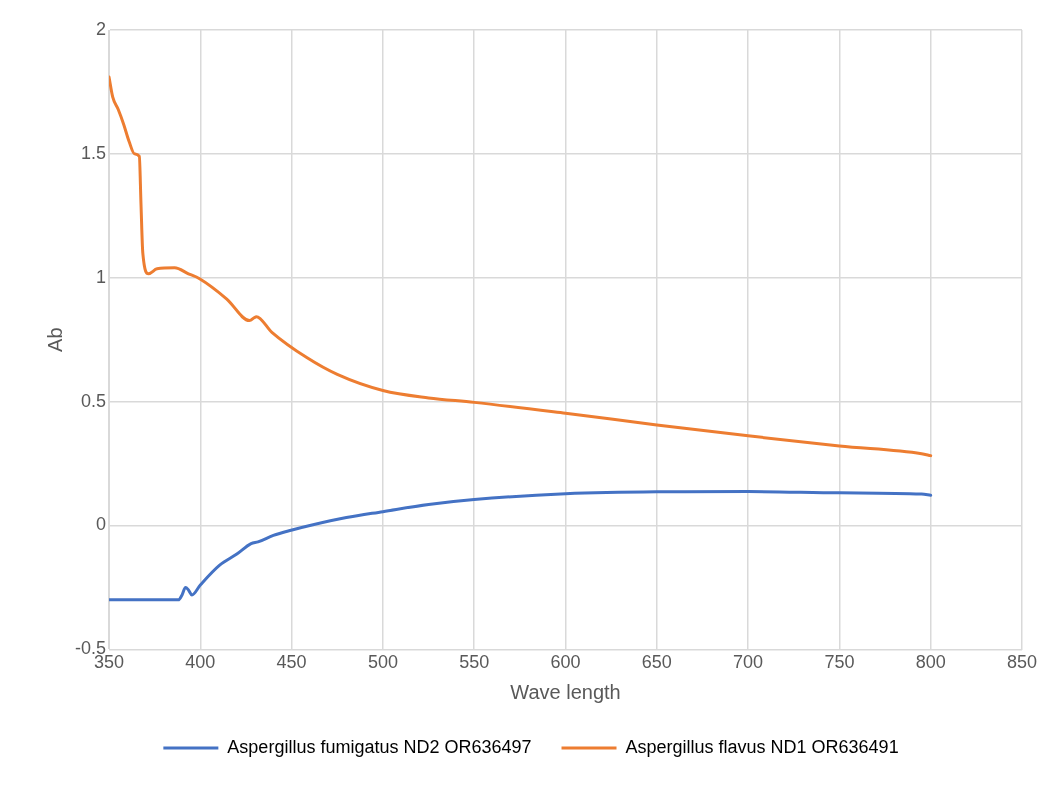 This screenshot has width=1047, height=787. Describe the element at coordinates (839, 662) in the screenshot. I see `x-tick-label: 750` at that location.